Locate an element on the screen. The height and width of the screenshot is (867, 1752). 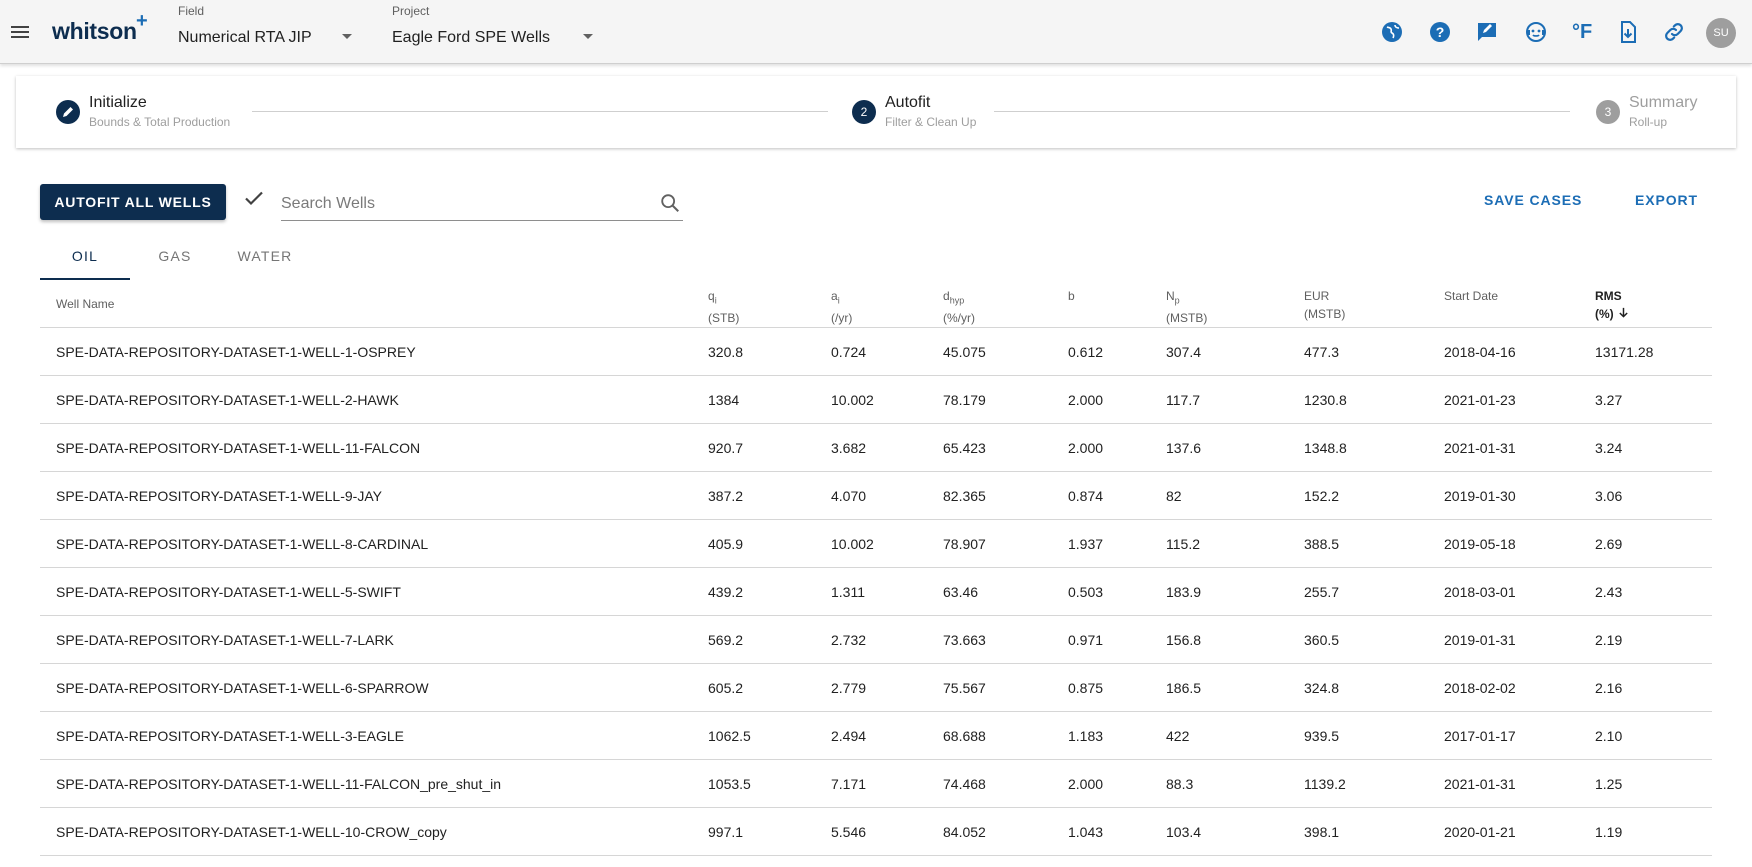
cell-np: 307.4 is located at coordinates (1184, 352).